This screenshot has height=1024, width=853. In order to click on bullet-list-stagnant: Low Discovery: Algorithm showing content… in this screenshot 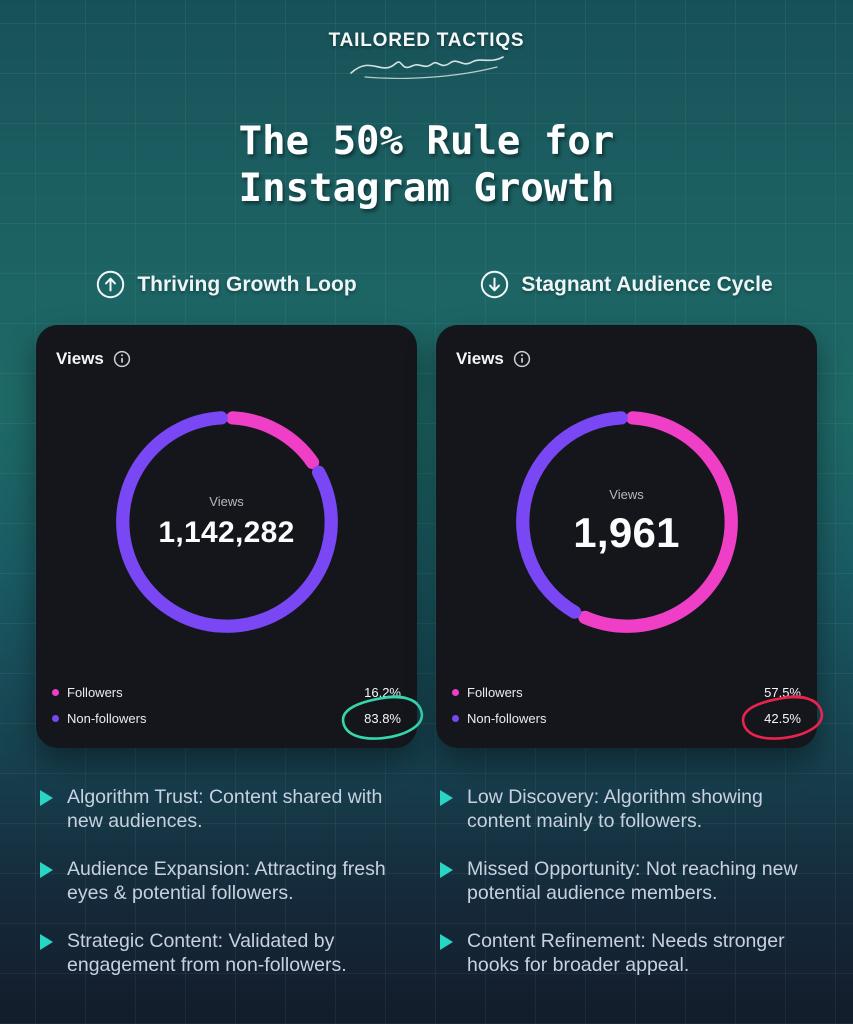, I will do `click(635, 894)`.